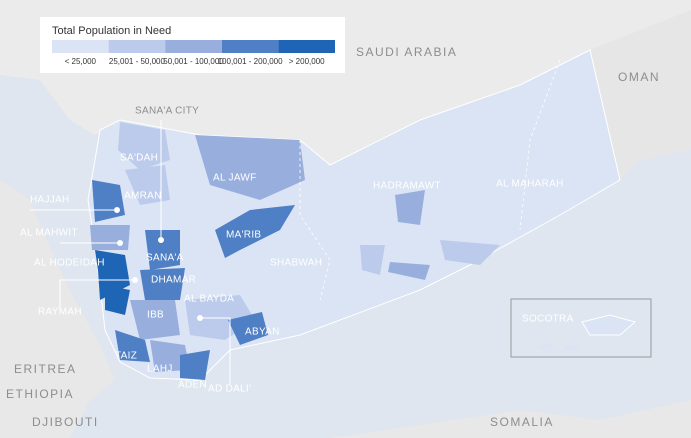  I want to click on gov-label: AL MAHWIT, so click(49, 233).